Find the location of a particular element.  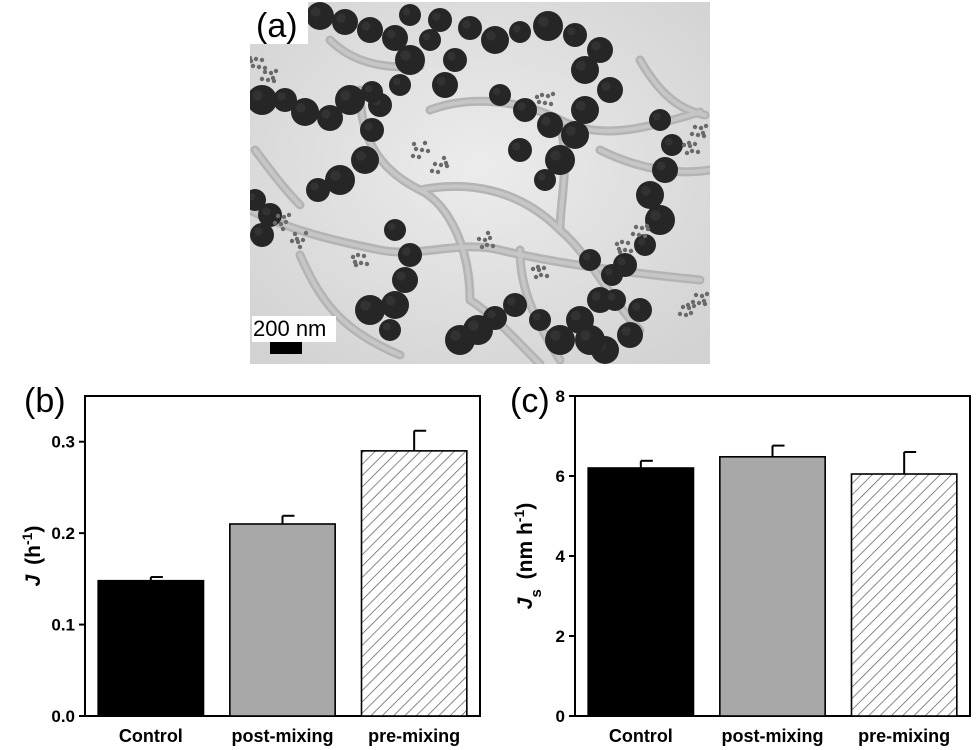

y-tick-label: 0.3 is located at coordinates (63, 442).